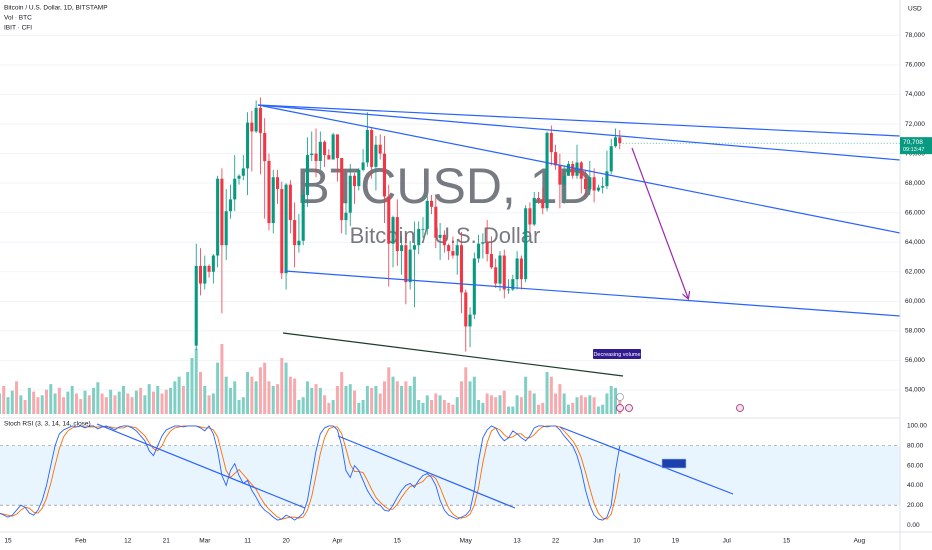  Describe the element at coordinates (450, 475) in the screenshot. I see `stoch-band` at that location.